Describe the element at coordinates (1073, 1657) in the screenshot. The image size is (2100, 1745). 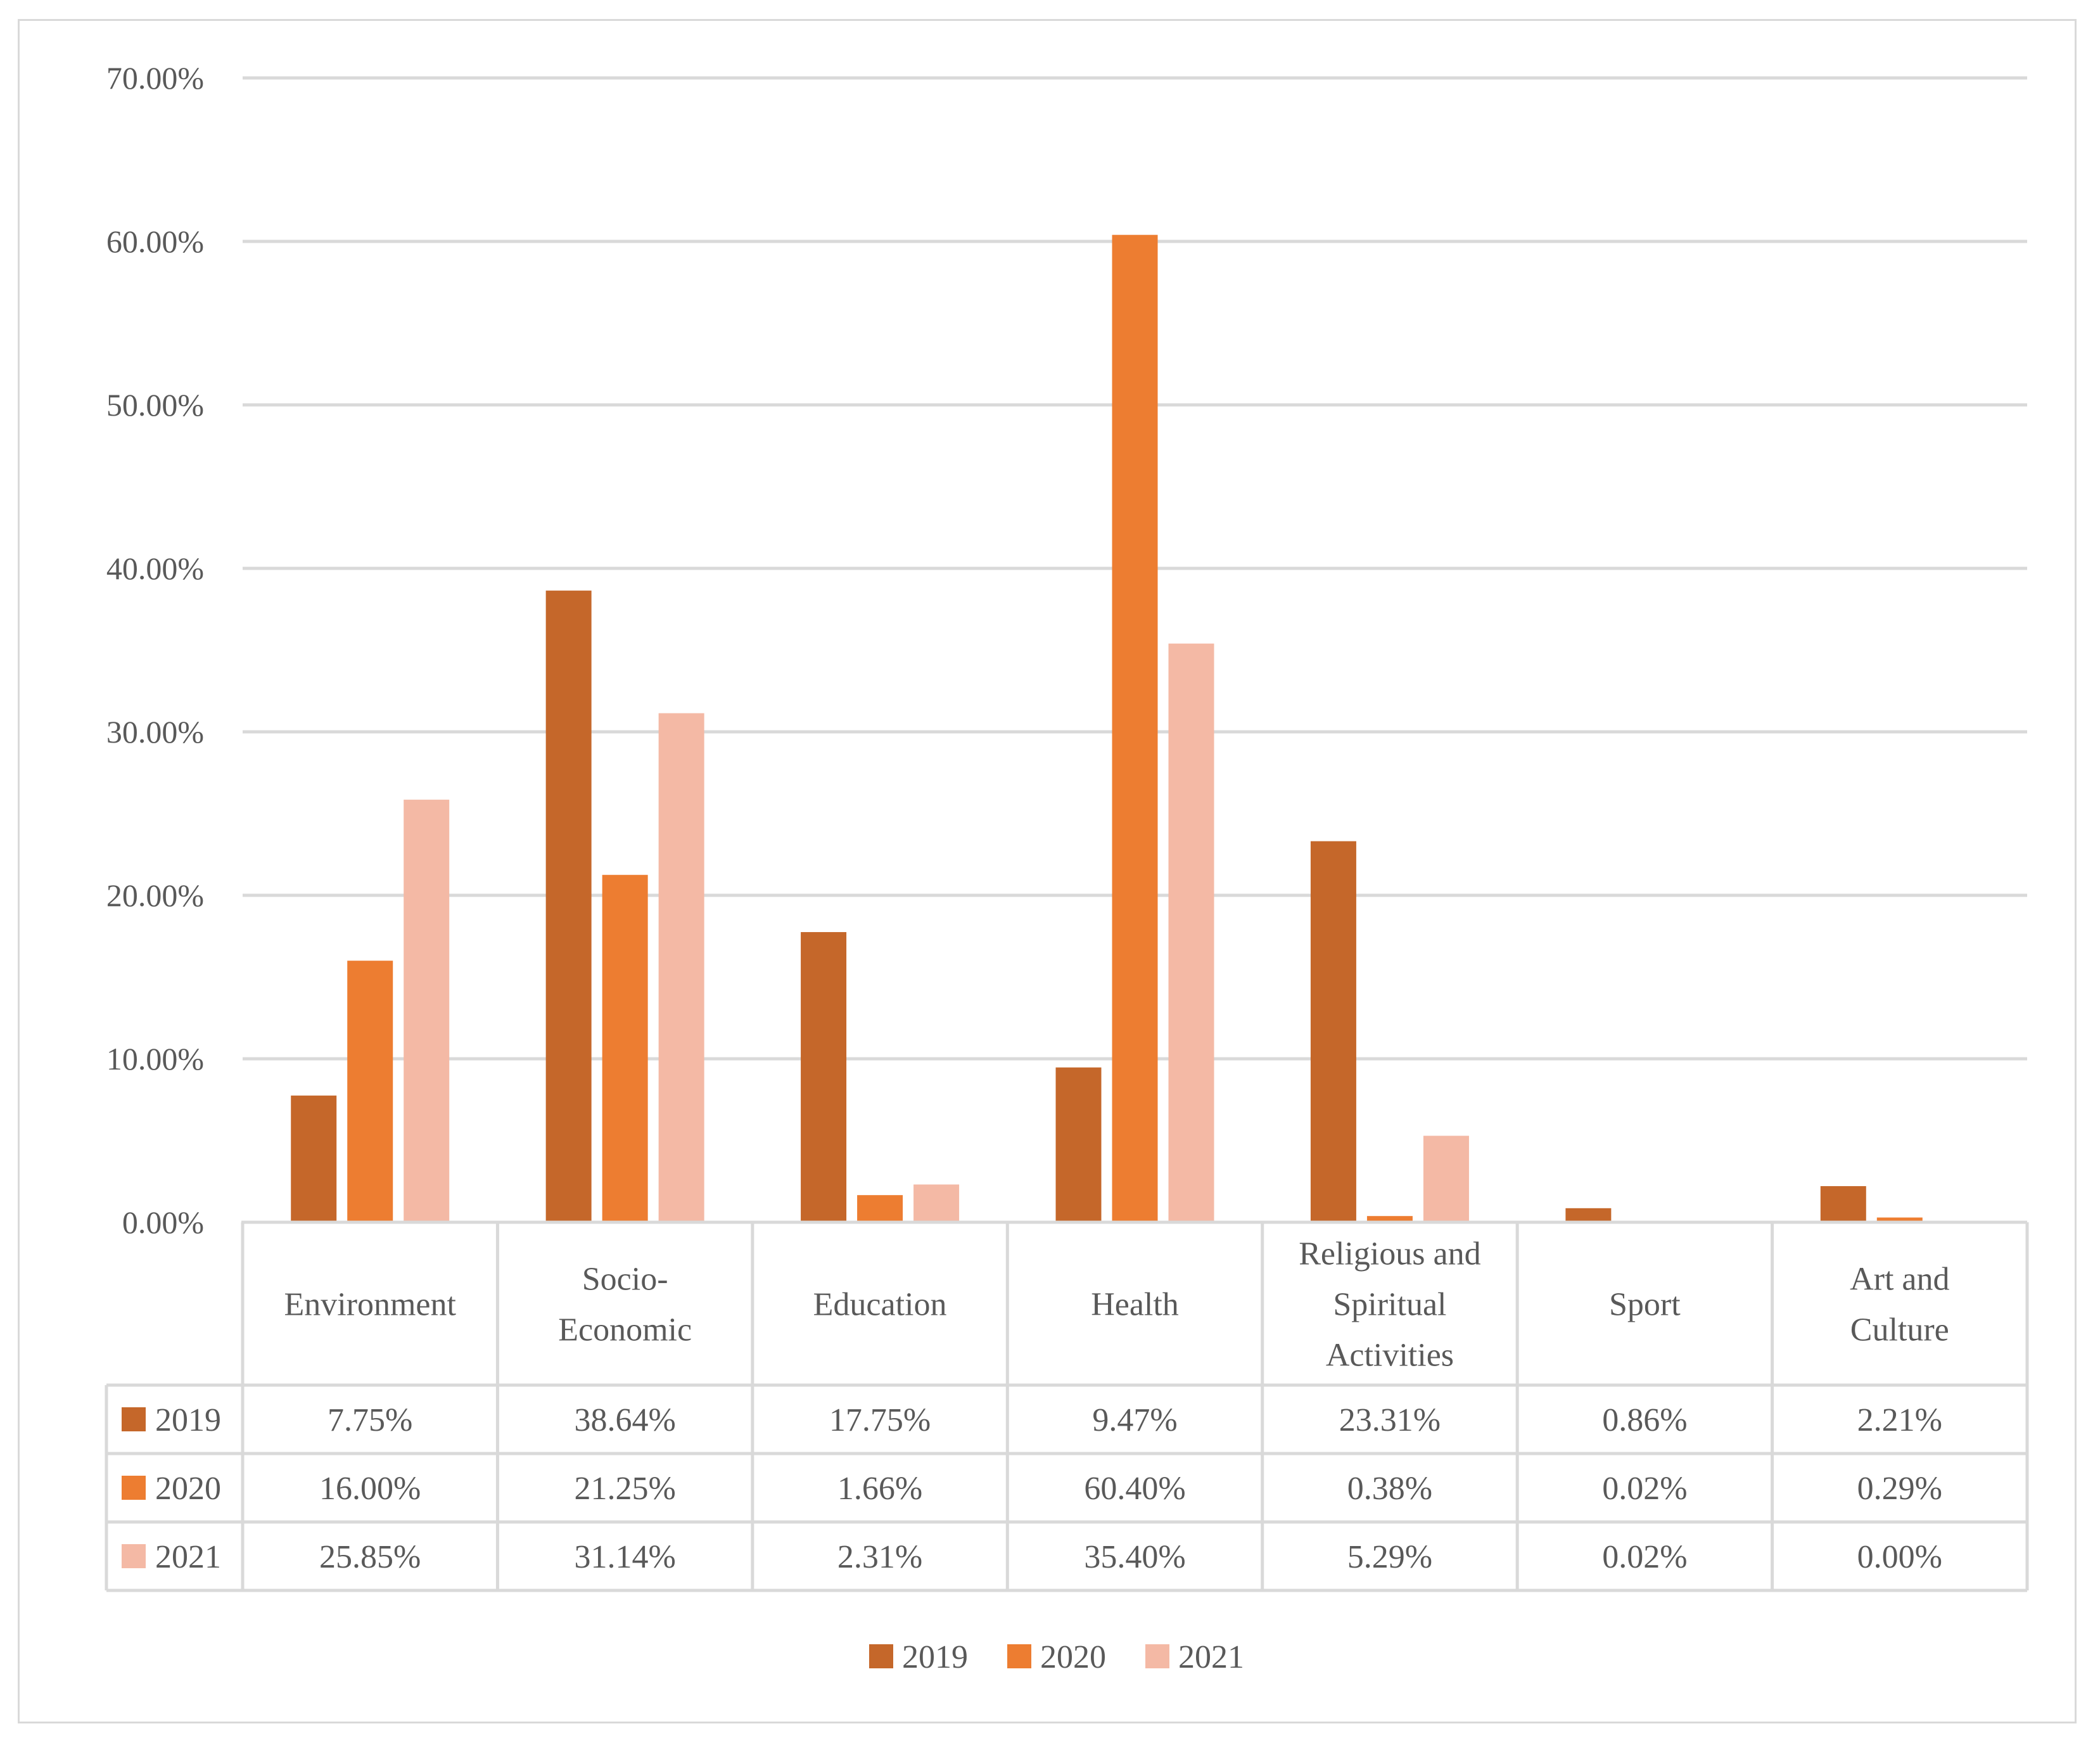
I see `legend-label-2020: 2020` at that location.